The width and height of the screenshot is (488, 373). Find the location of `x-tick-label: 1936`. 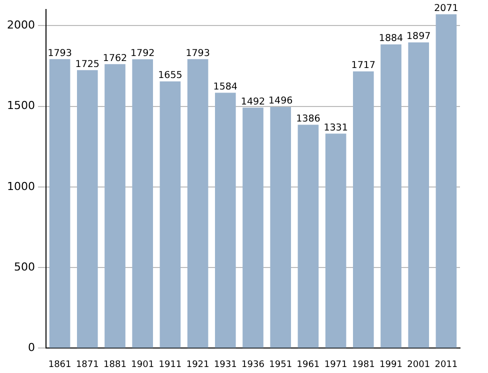

x-tick-label: 1936 is located at coordinates (253, 365).